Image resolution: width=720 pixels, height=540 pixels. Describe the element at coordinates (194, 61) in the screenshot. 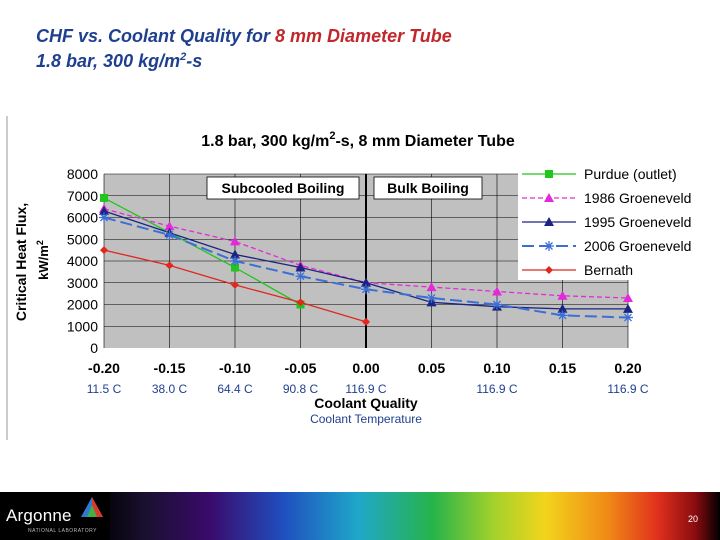

I see `subtitle-end: -s` at that location.